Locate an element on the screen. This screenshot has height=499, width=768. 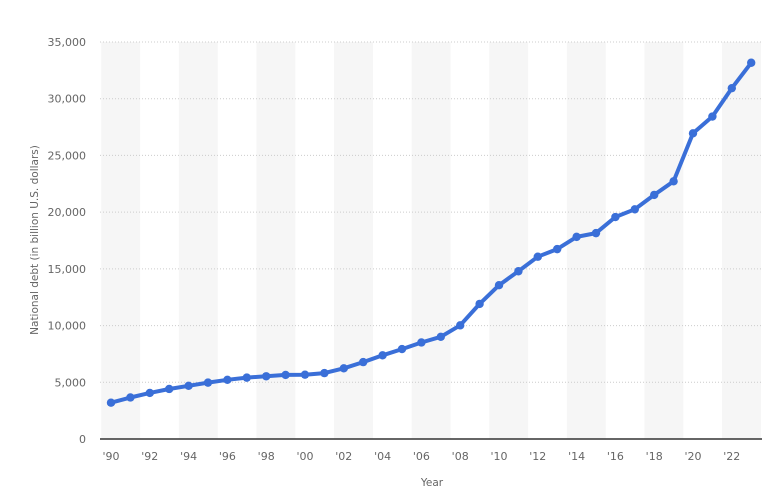
y-tick-label: 0 is located at coordinates (82, 439).